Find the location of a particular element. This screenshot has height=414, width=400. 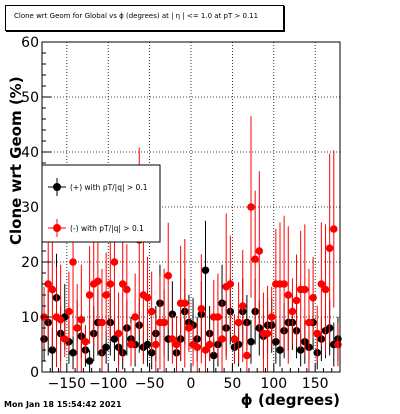

y-tick-label: 50 is located at coordinates (30, 98).